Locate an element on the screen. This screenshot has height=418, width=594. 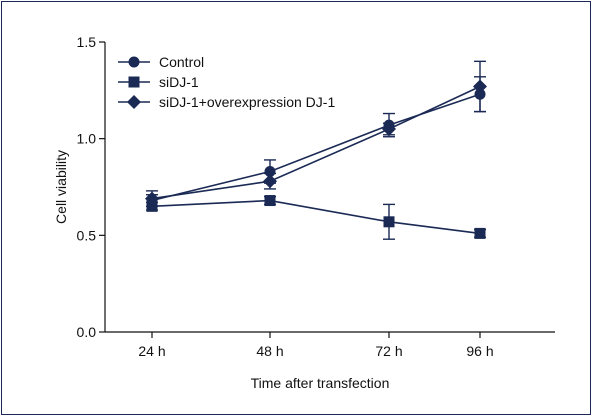
x-tick-label: 72 h is located at coordinates (388, 351).